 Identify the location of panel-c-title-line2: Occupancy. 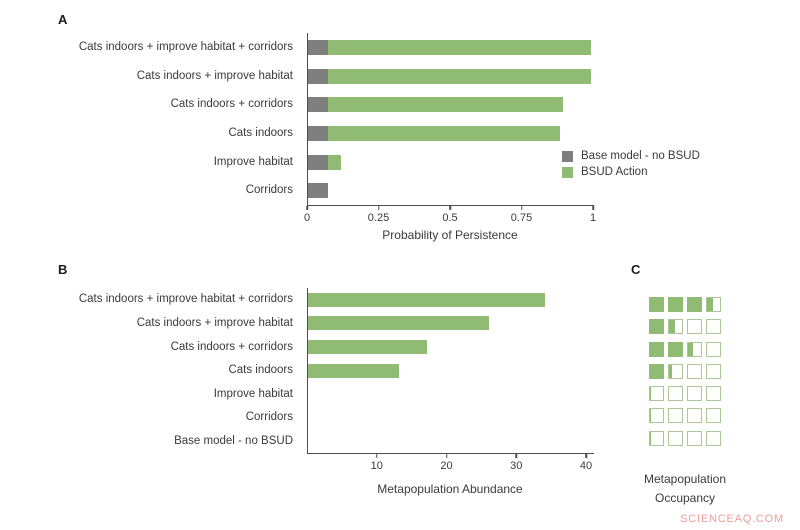
(685, 497).